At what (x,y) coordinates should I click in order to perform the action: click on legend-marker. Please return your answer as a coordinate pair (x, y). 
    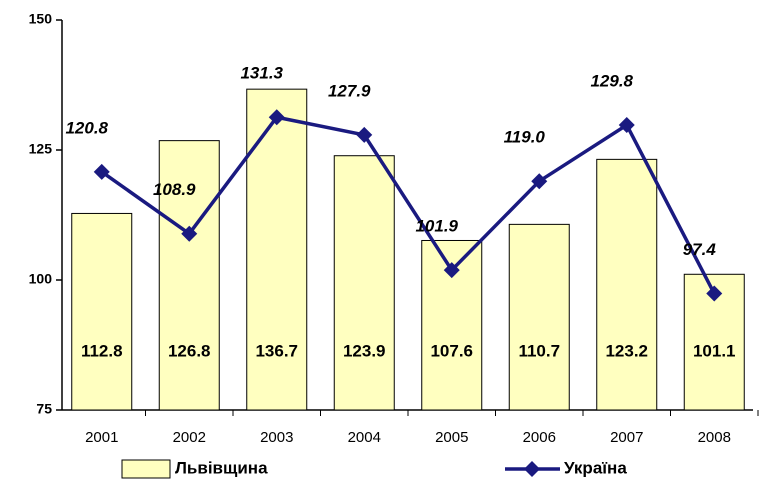
    Looking at the image, I should click on (532, 469).